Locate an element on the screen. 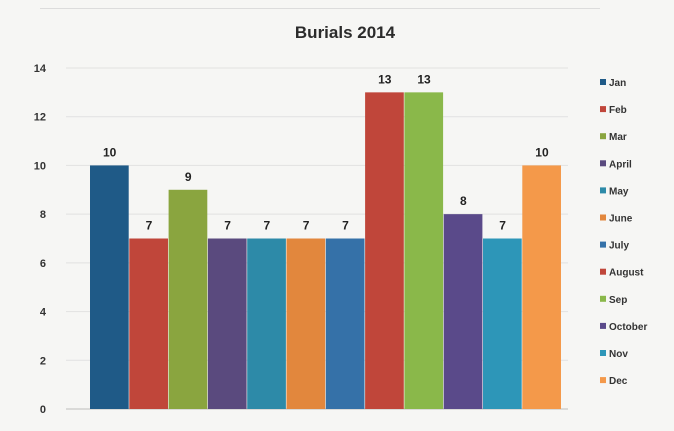 The height and width of the screenshot is (431, 674). legend-entry: June is located at coordinates (621, 219).